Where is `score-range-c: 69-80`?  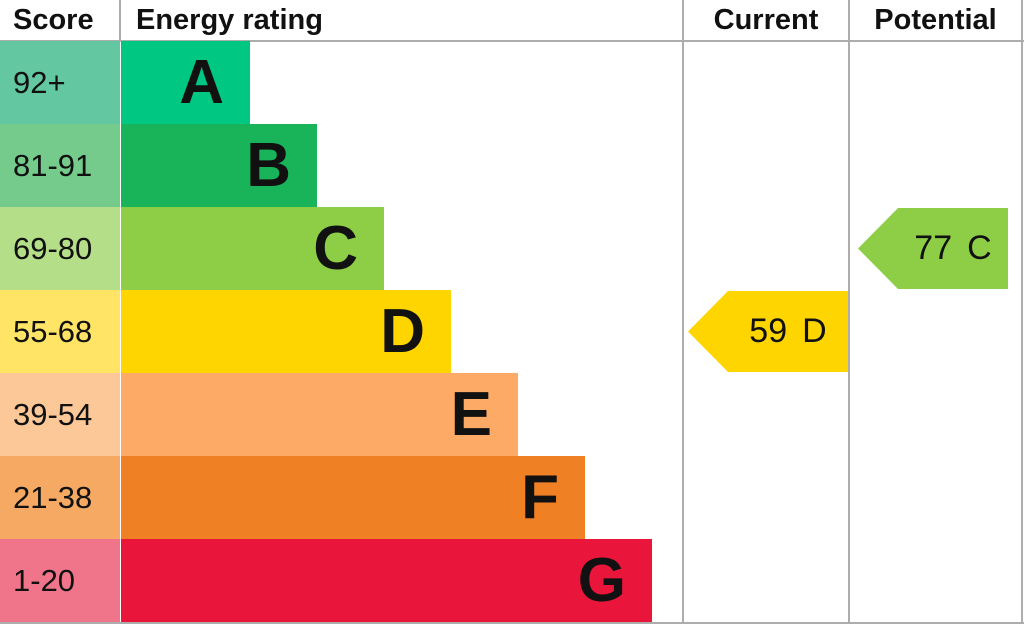
score-range-c: 69-80 is located at coordinates (60, 248).